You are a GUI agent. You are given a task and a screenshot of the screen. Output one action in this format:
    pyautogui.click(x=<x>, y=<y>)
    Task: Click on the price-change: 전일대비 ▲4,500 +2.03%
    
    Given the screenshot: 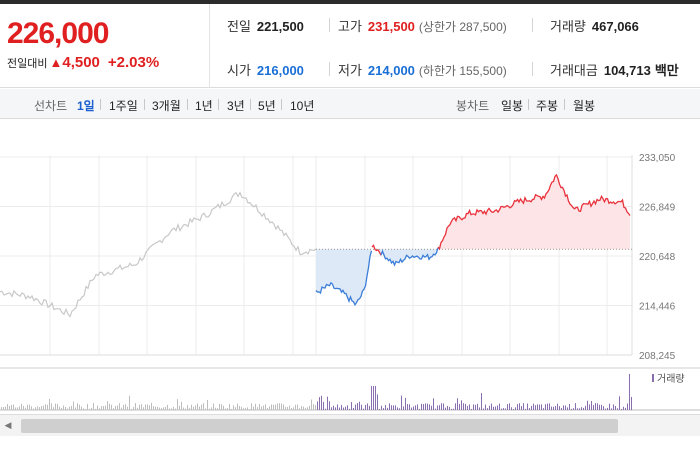 What is the action you would take?
    pyautogui.click(x=83, y=62)
    